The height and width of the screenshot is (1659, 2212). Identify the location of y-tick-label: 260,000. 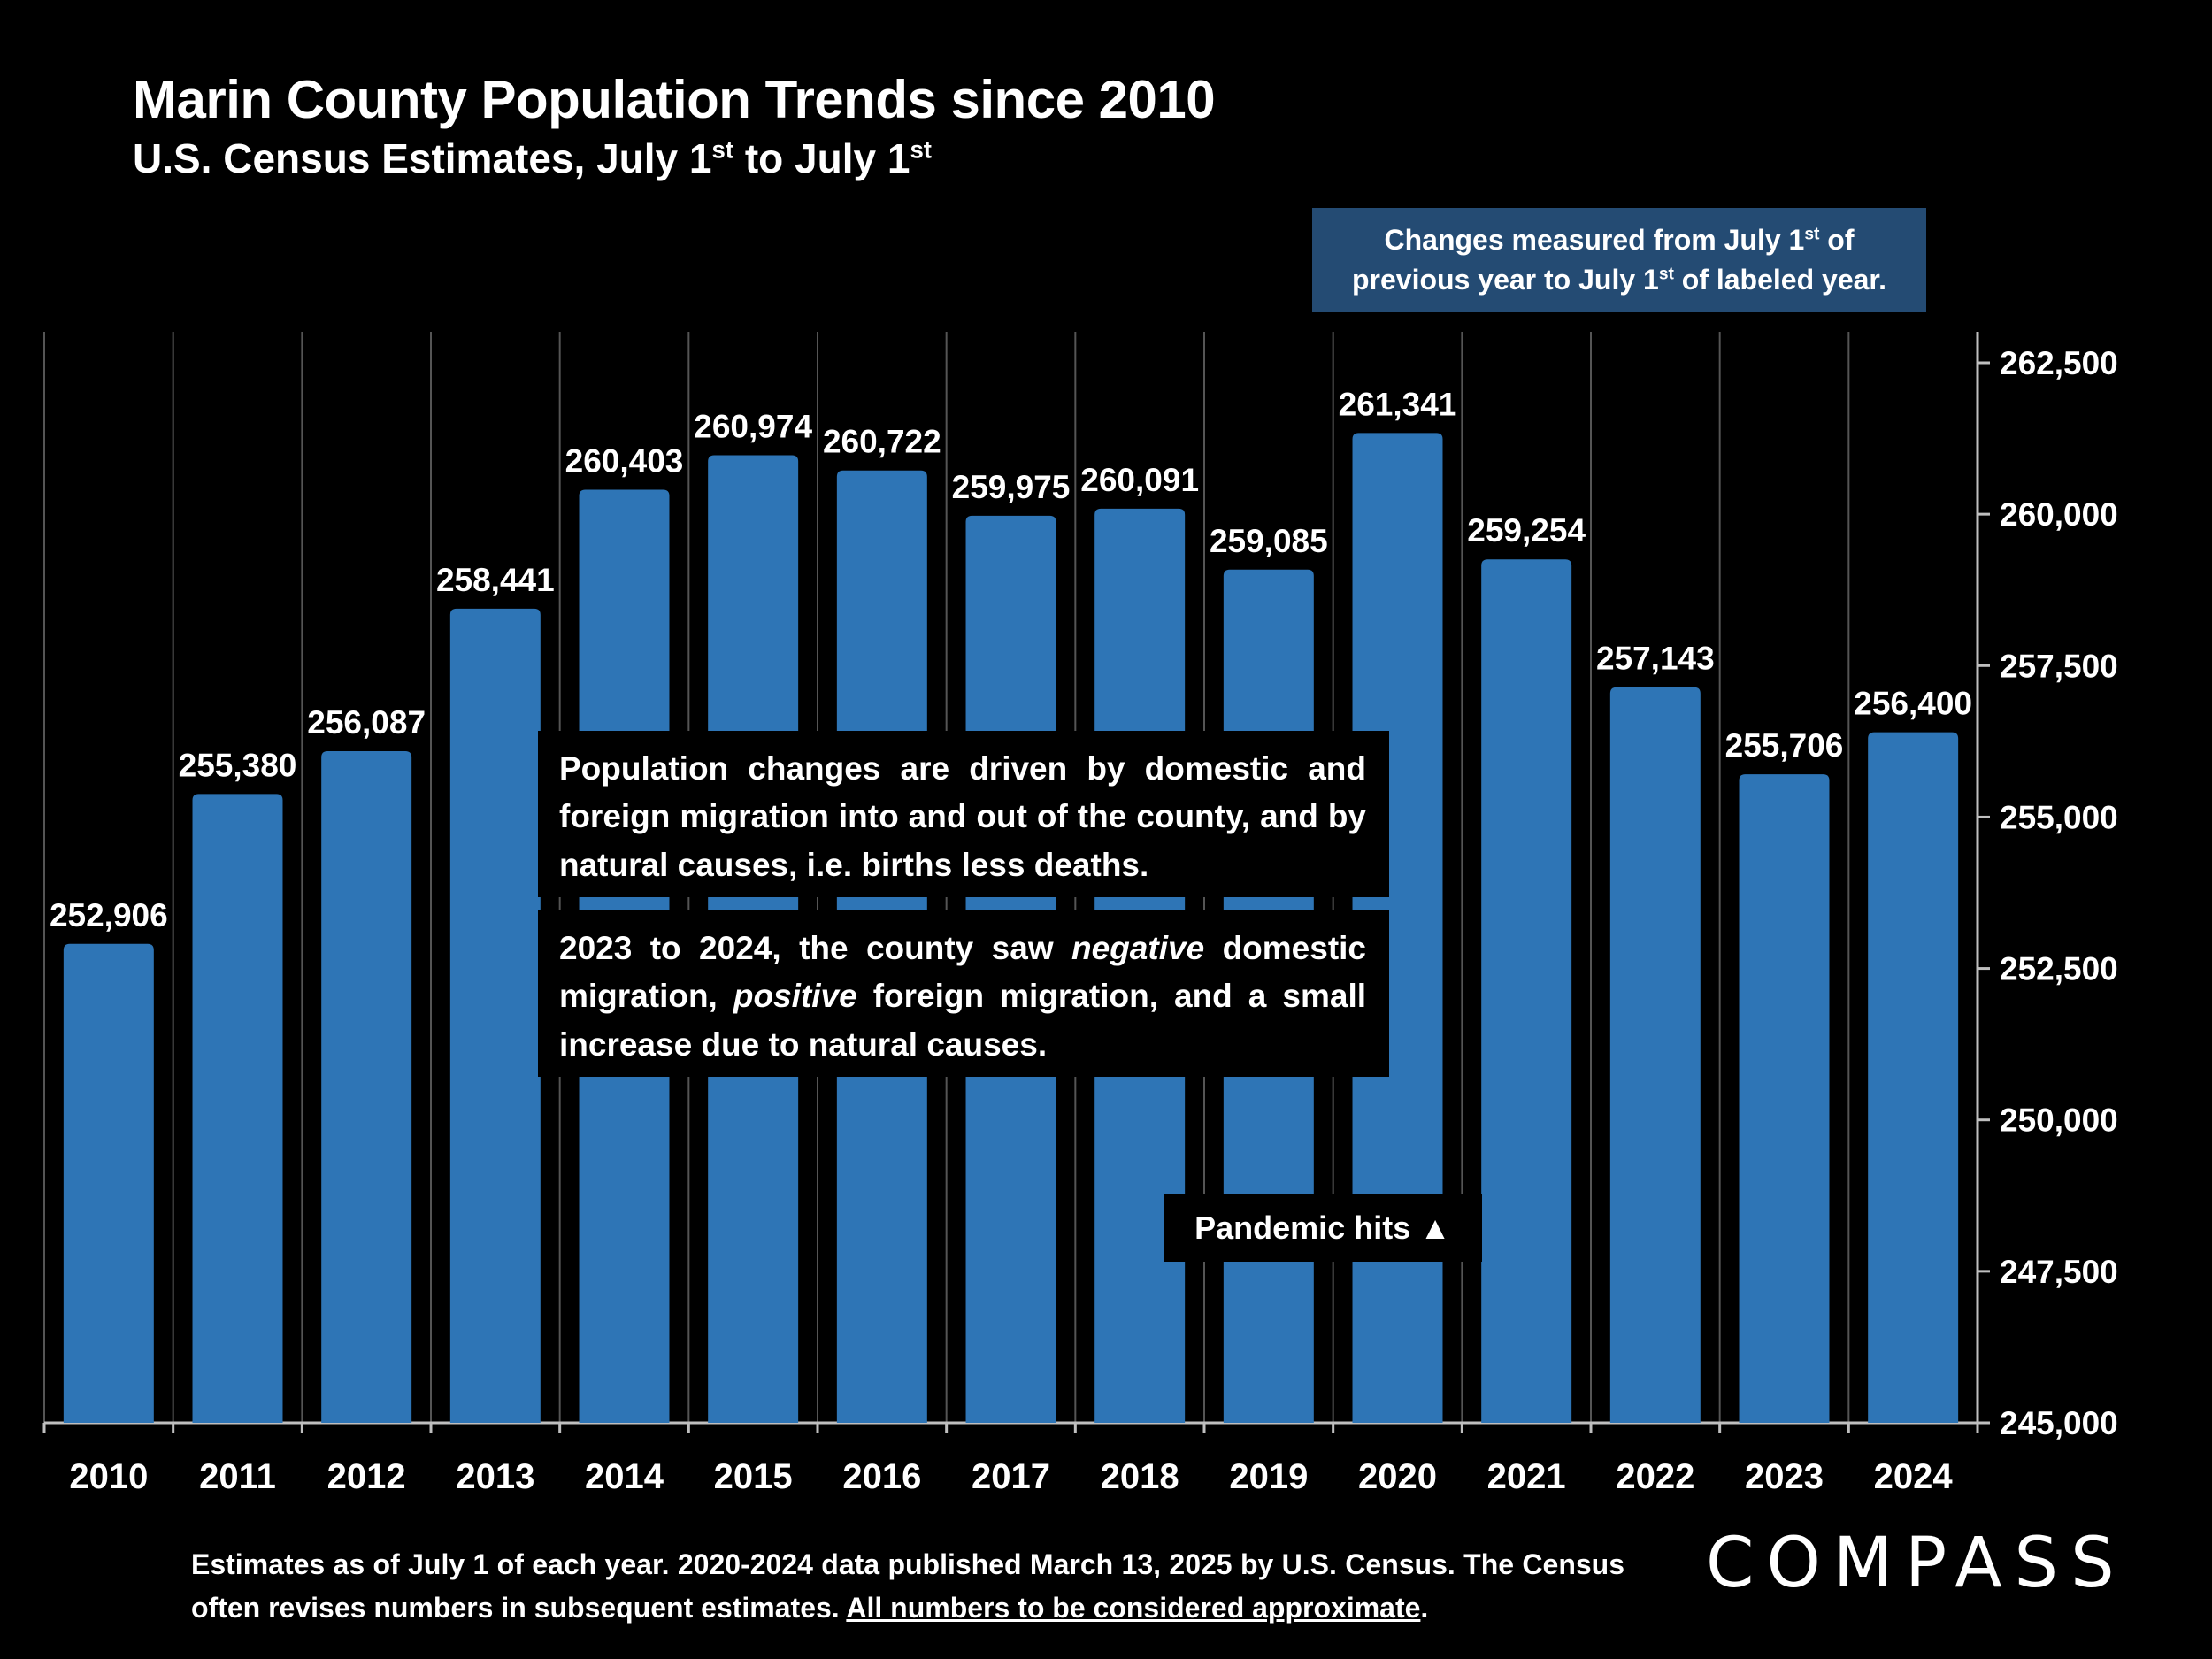
(2059, 514).